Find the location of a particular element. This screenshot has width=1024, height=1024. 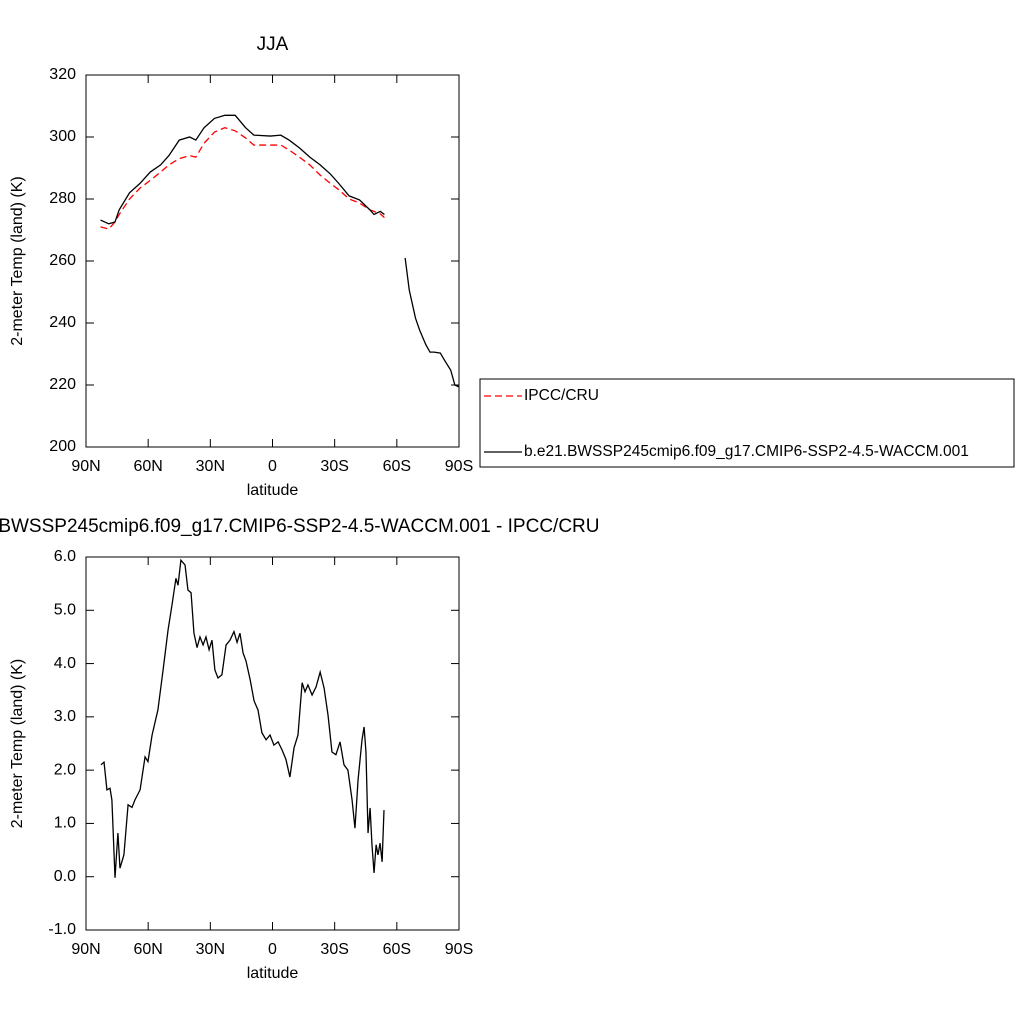

y-tick-label: 4.0 is located at coordinates (65, 663).